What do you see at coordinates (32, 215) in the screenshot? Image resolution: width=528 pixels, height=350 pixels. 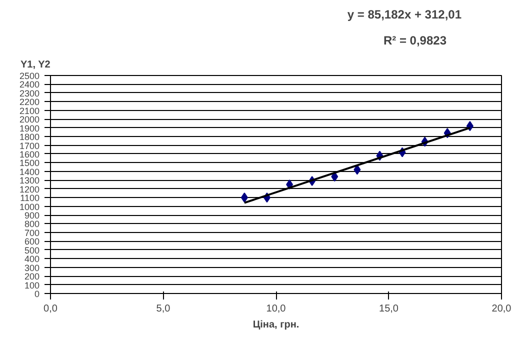 I see `y-tick-label: 900` at bounding box center [32, 215].